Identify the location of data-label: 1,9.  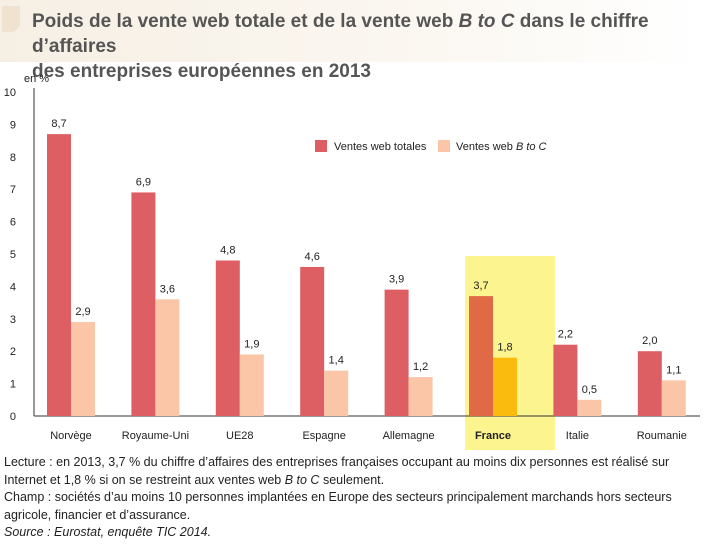
(251, 344).